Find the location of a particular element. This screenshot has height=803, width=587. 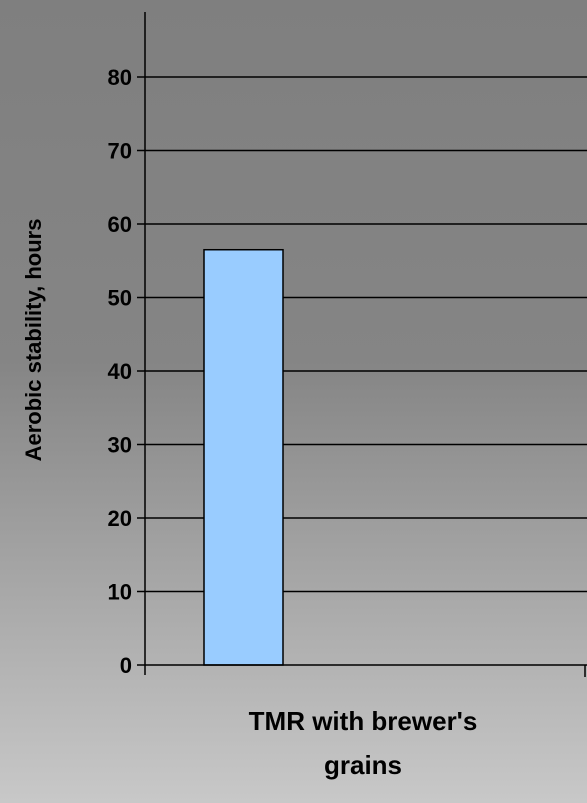

x-category-label-line: grains is located at coordinates (363, 765).